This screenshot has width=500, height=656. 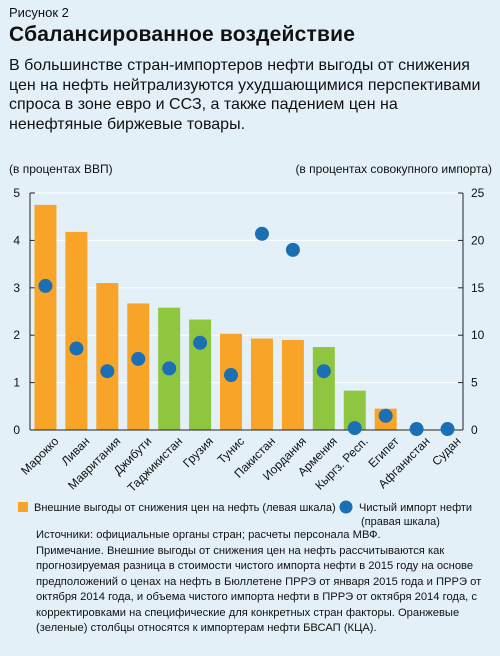 I want to click on left-tick-label: 2, so click(x=16, y=335).